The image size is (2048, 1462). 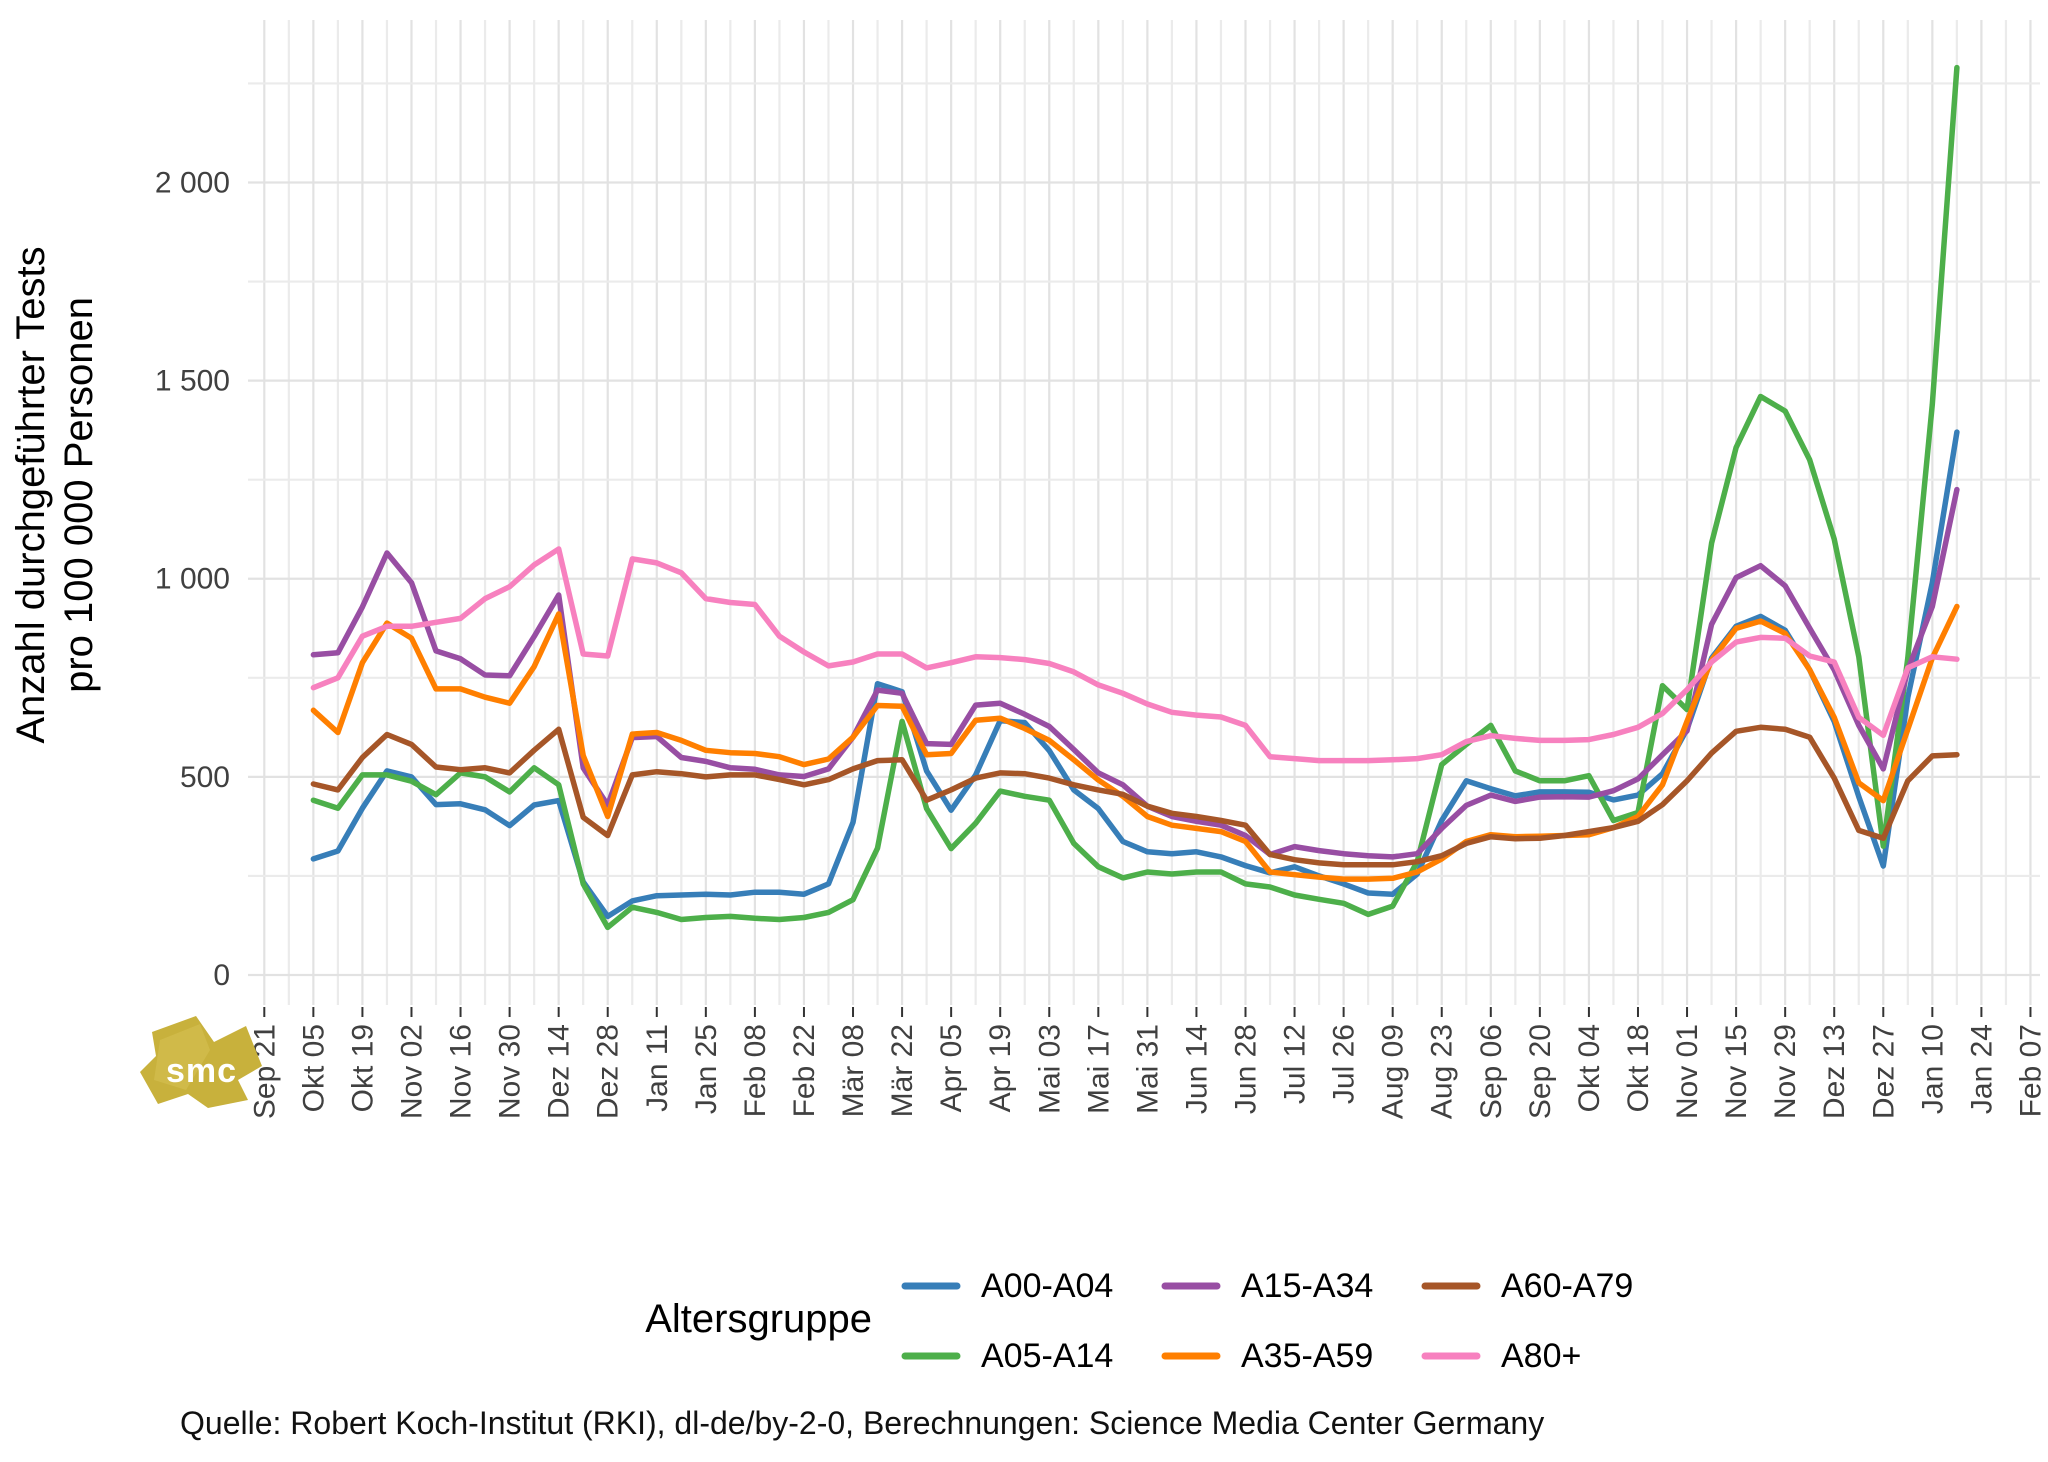 What do you see at coordinates (192, 381) in the screenshot?
I see `y-label-1500: 1 500` at bounding box center [192, 381].